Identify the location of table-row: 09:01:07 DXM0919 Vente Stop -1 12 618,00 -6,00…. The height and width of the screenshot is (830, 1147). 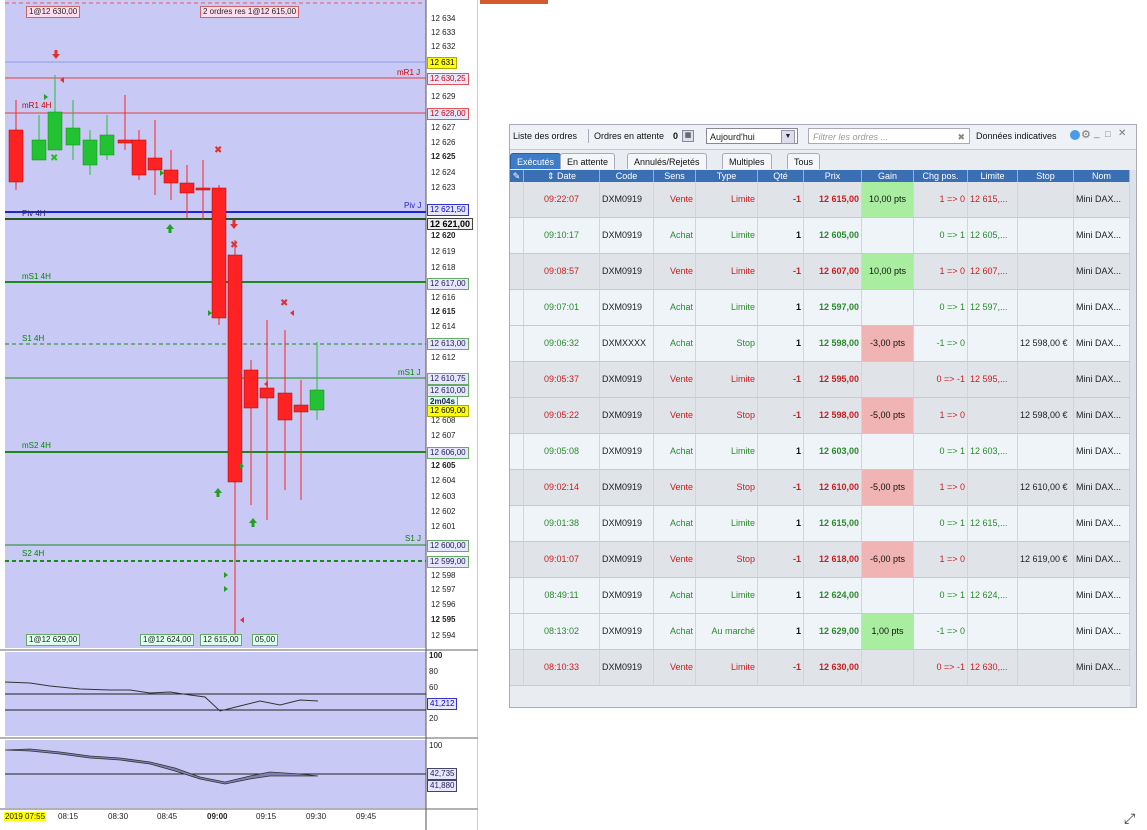
(823, 560).